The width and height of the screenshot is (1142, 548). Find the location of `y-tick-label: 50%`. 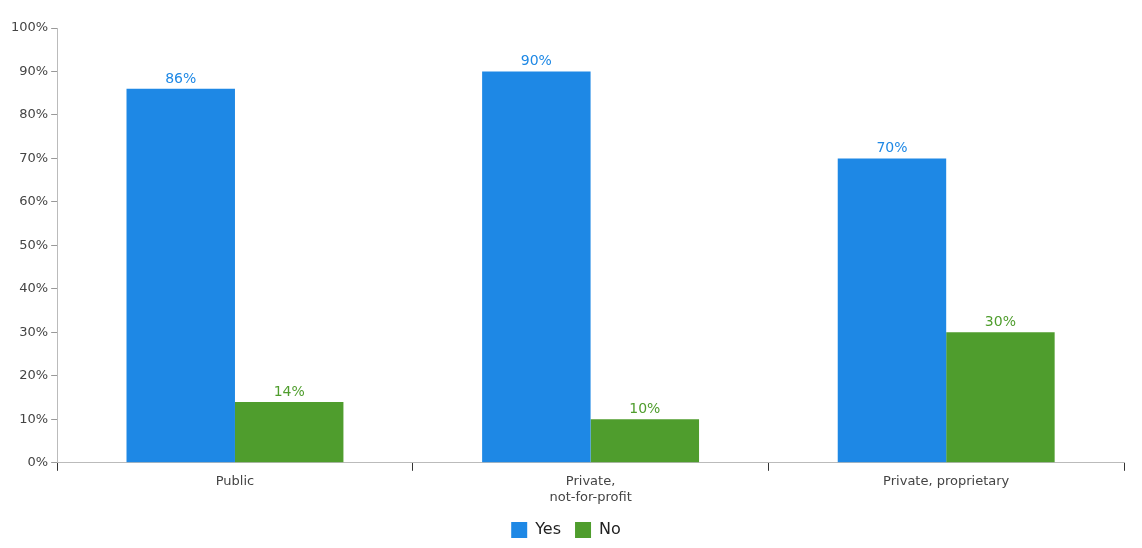

y-tick-label: 50% is located at coordinates (34, 244).